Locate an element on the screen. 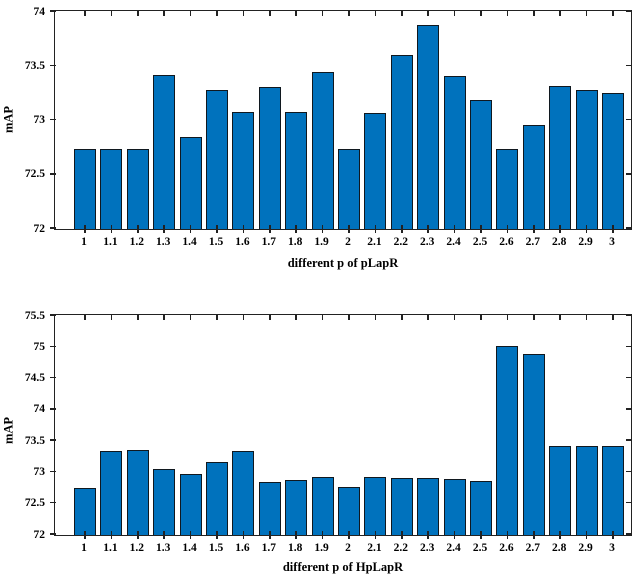 This screenshot has height=576, width=640. y-tick-label-73: 73 is located at coordinates (39, 471).